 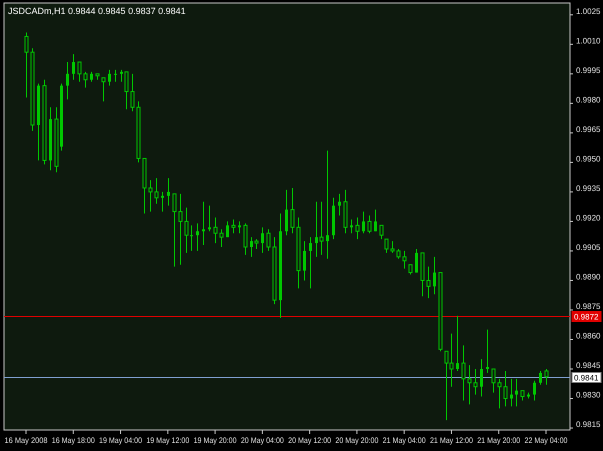 What do you see at coordinates (589, 159) in the screenshot?
I see `y-tick-label: 0.9950` at bounding box center [589, 159].